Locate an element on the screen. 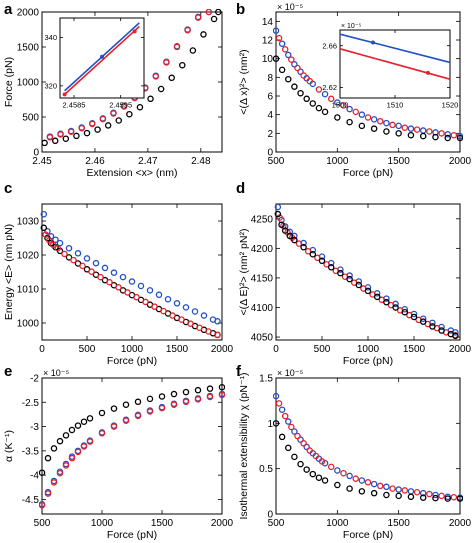 This screenshot has height=543, width=474. panel-label: b is located at coordinates (240, 9).